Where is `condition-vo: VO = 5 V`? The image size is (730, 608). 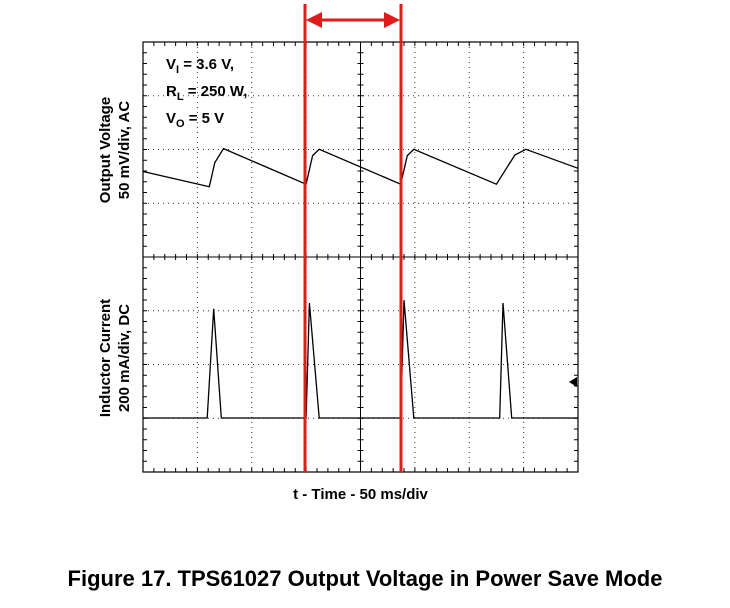 condition-vo: VO = 5 V is located at coordinates (195, 120).